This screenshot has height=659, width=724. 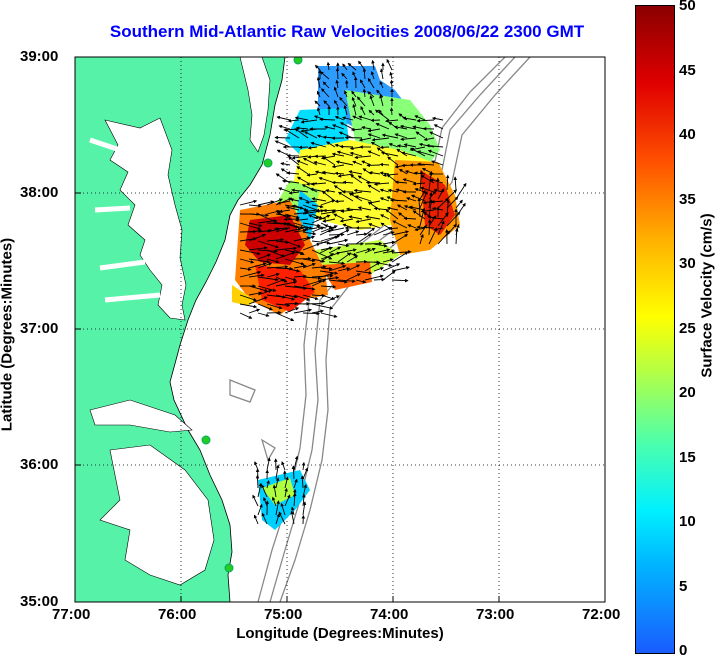 I want to click on colorbar-tick-label: 30, so click(x=687, y=263).